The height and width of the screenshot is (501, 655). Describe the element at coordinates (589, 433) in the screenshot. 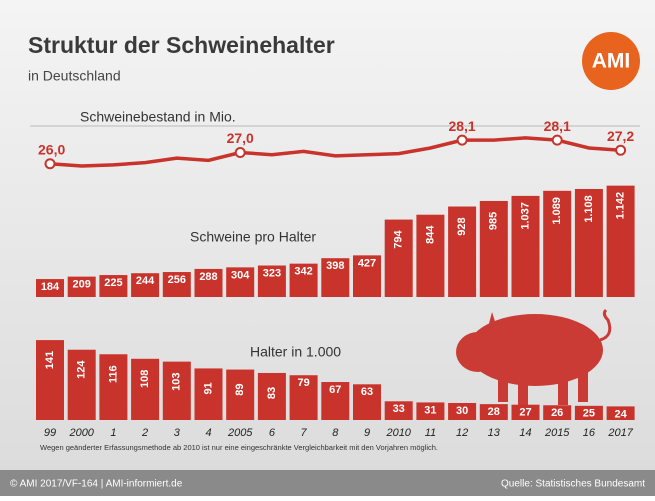

I see `x-tick-label: 16` at that location.